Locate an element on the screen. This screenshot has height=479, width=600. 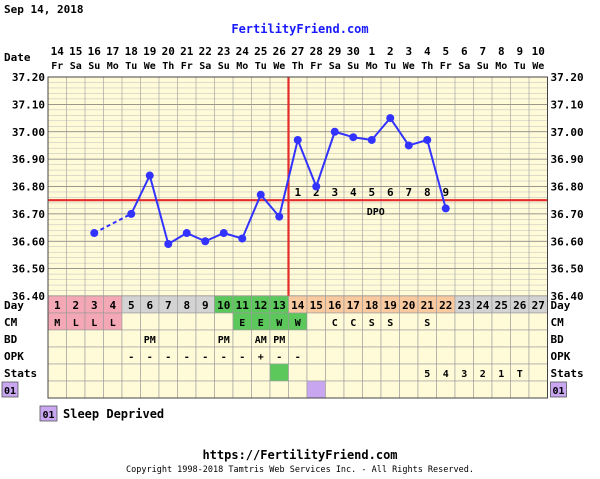
date-label: 9 is located at coordinates (519, 51).